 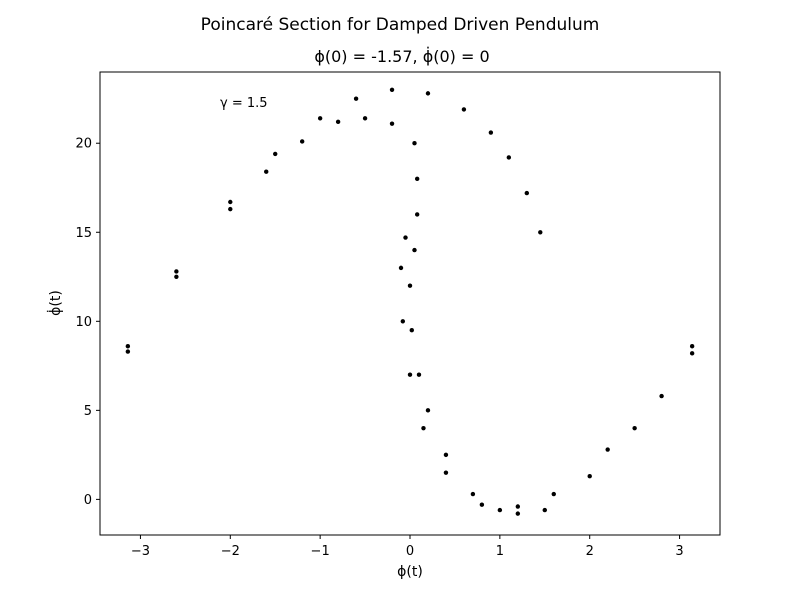 What do you see at coordinates (679, 551) in the screenshot?
I see `x-tick-label: 3` at bounding box center [679, 551].